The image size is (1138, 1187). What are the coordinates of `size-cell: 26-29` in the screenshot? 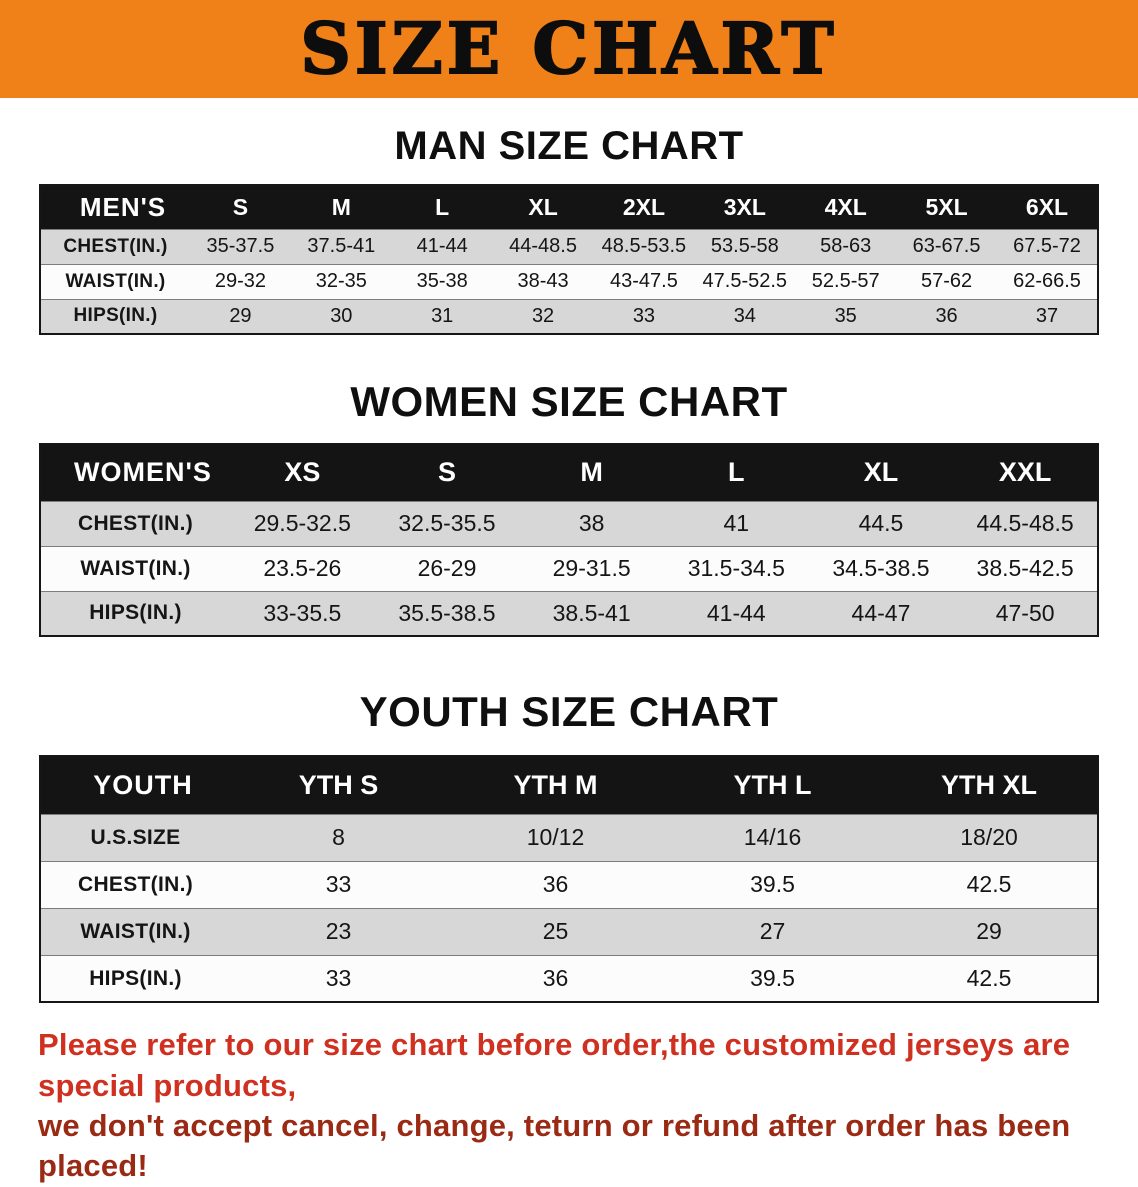 It's located at (447, 568).